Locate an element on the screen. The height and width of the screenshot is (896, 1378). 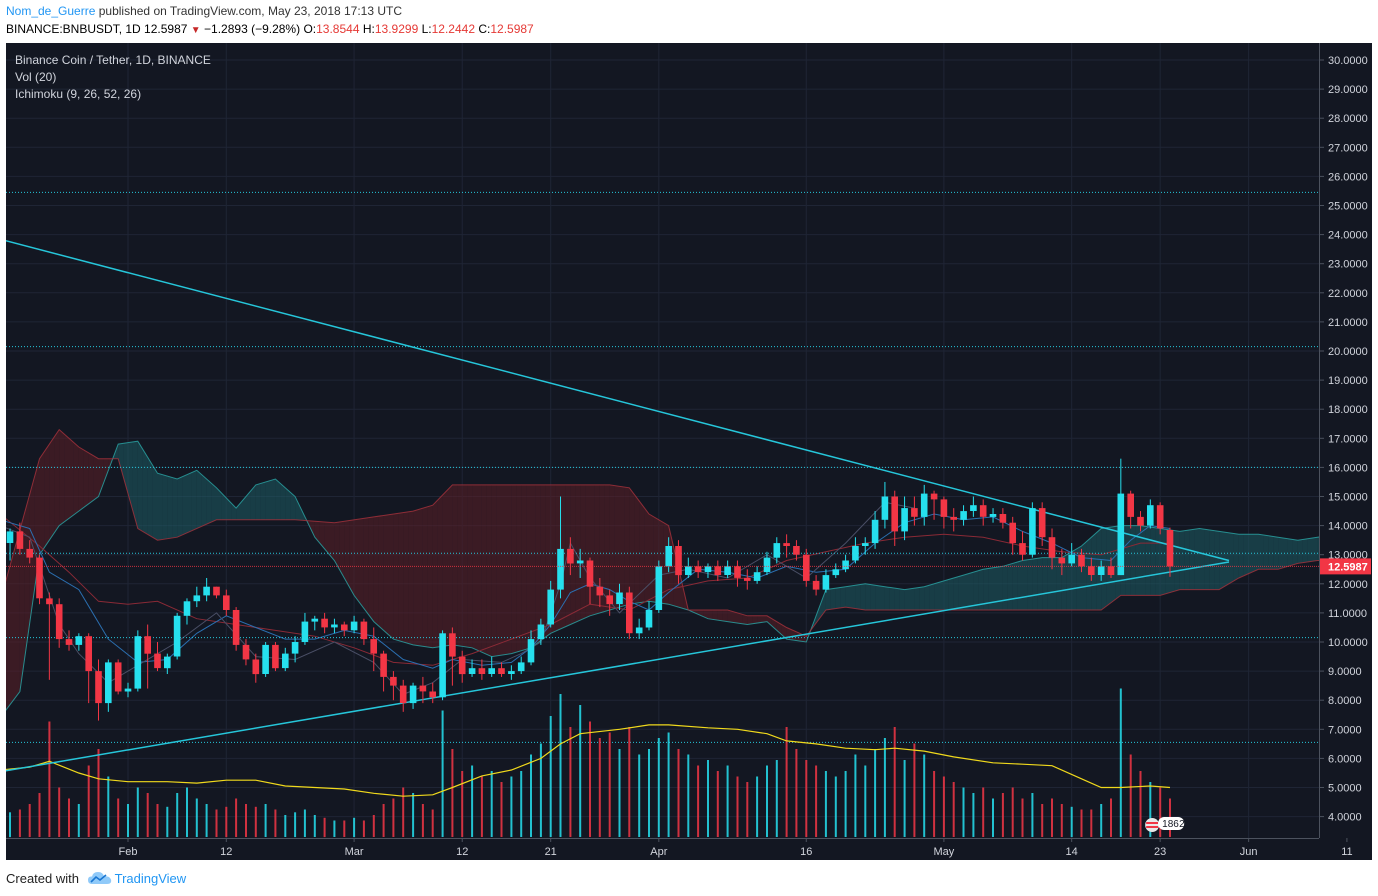
tradingview-link: TradingView is located at coordinates (150, 878).